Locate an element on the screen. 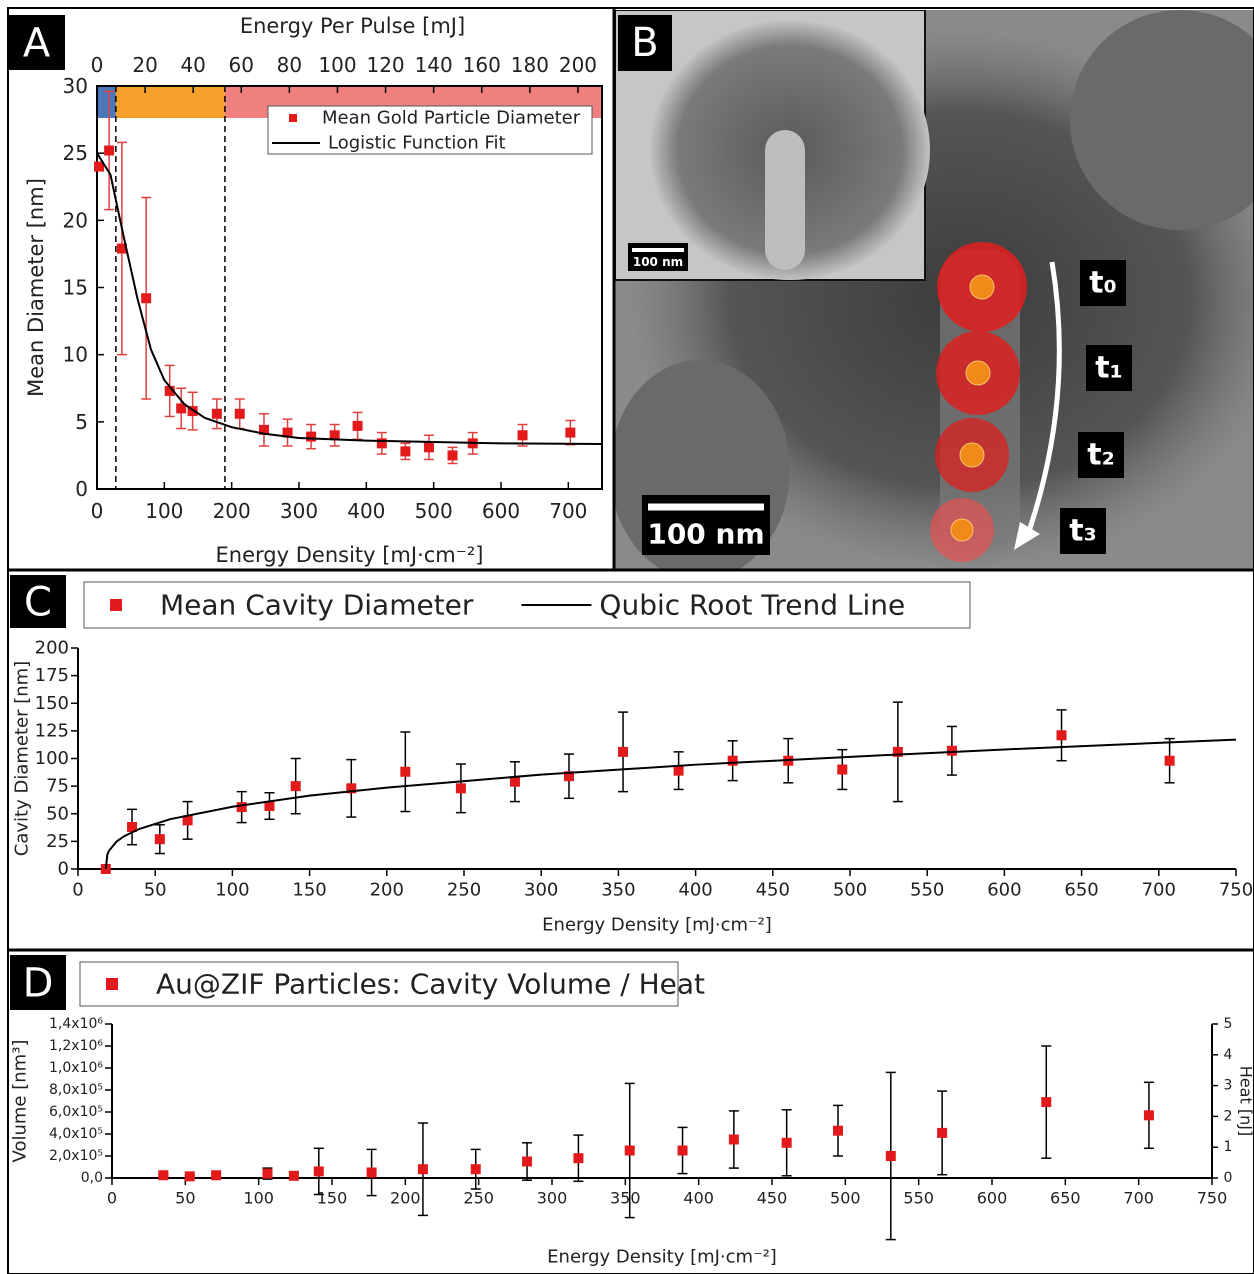 The width and height of the screenshot is (1254, 1274). x-tick-label: 450 is located at coordinates (773, 890).